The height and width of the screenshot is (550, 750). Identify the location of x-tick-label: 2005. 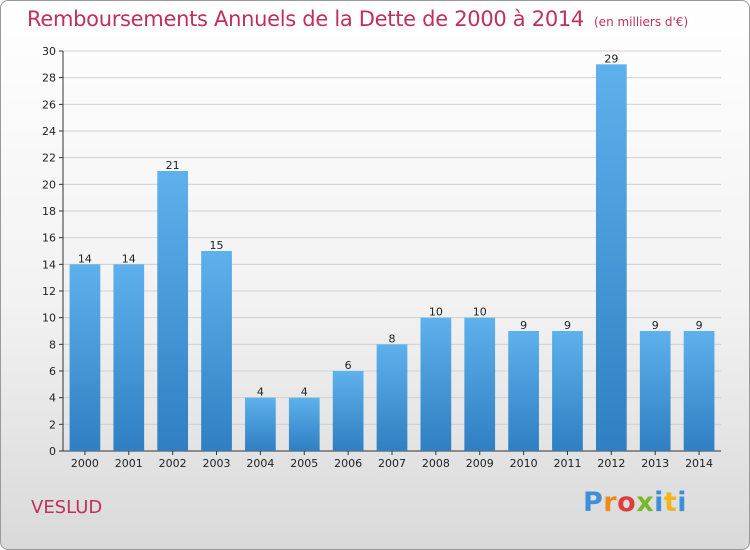
(304, 463).